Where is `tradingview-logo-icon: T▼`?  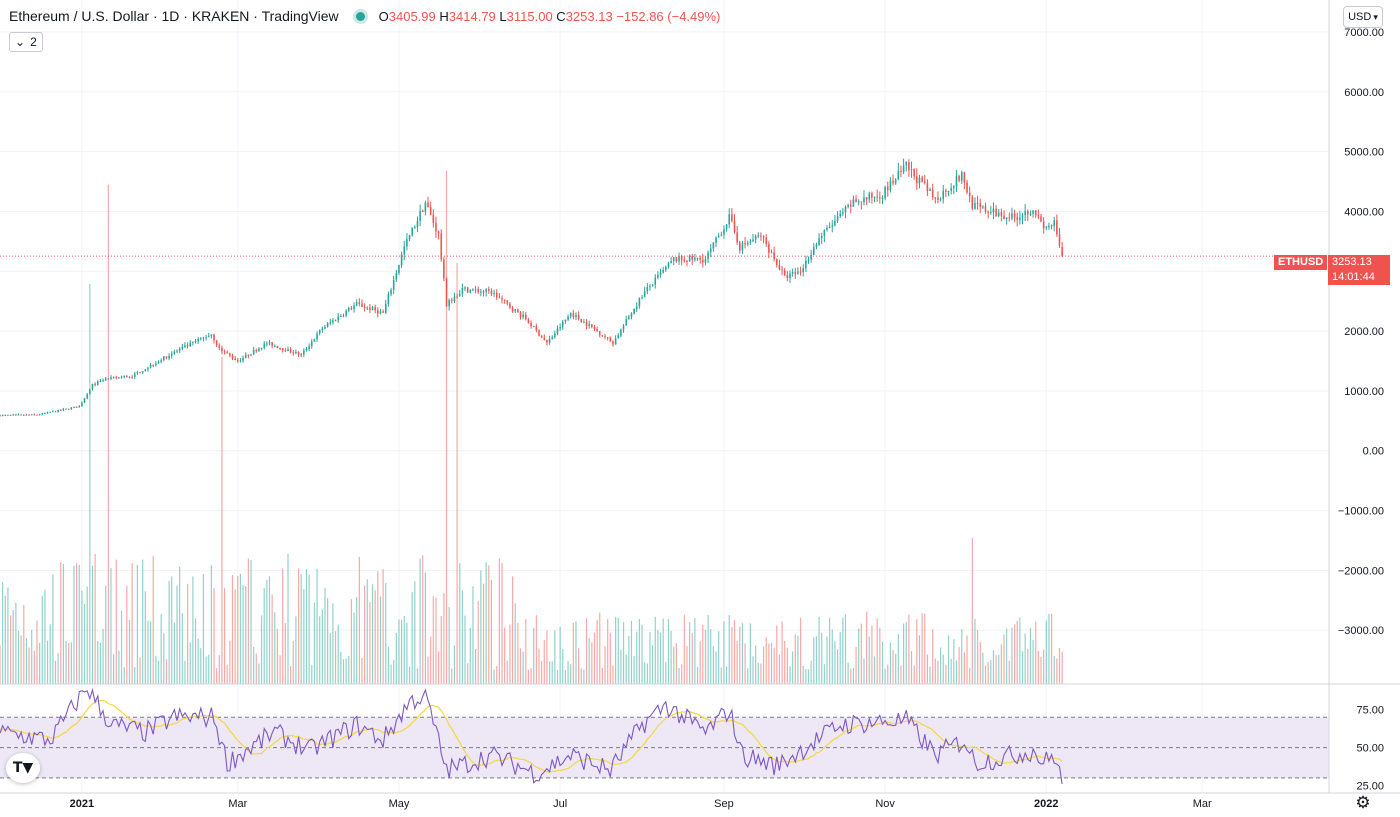
tradingview-logo-icon: T▼ is located at coordinates (23, 768).